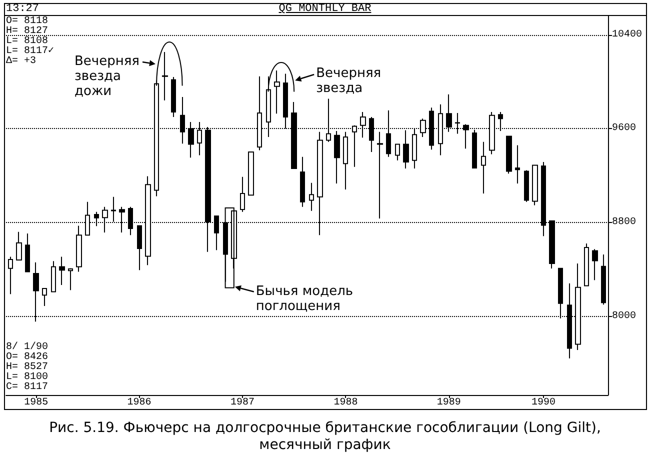 The image size is (650, 459). I want to click on y-tick-label: 8000, so click(624, 316).